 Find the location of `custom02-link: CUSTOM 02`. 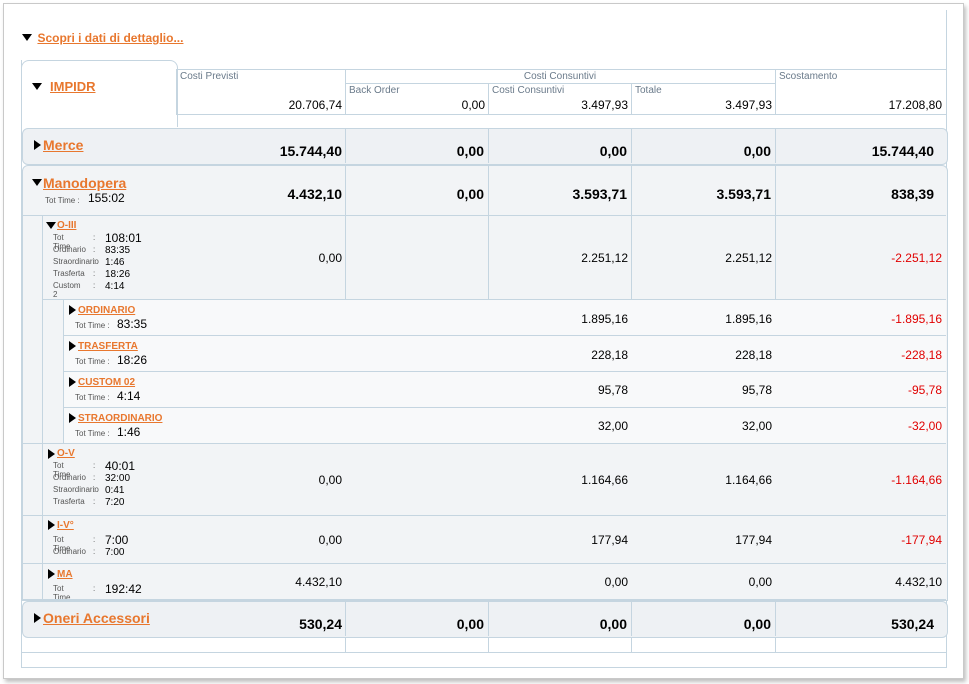

custom02-link: CUSTOM 02 is located at coordinates (107, 382).